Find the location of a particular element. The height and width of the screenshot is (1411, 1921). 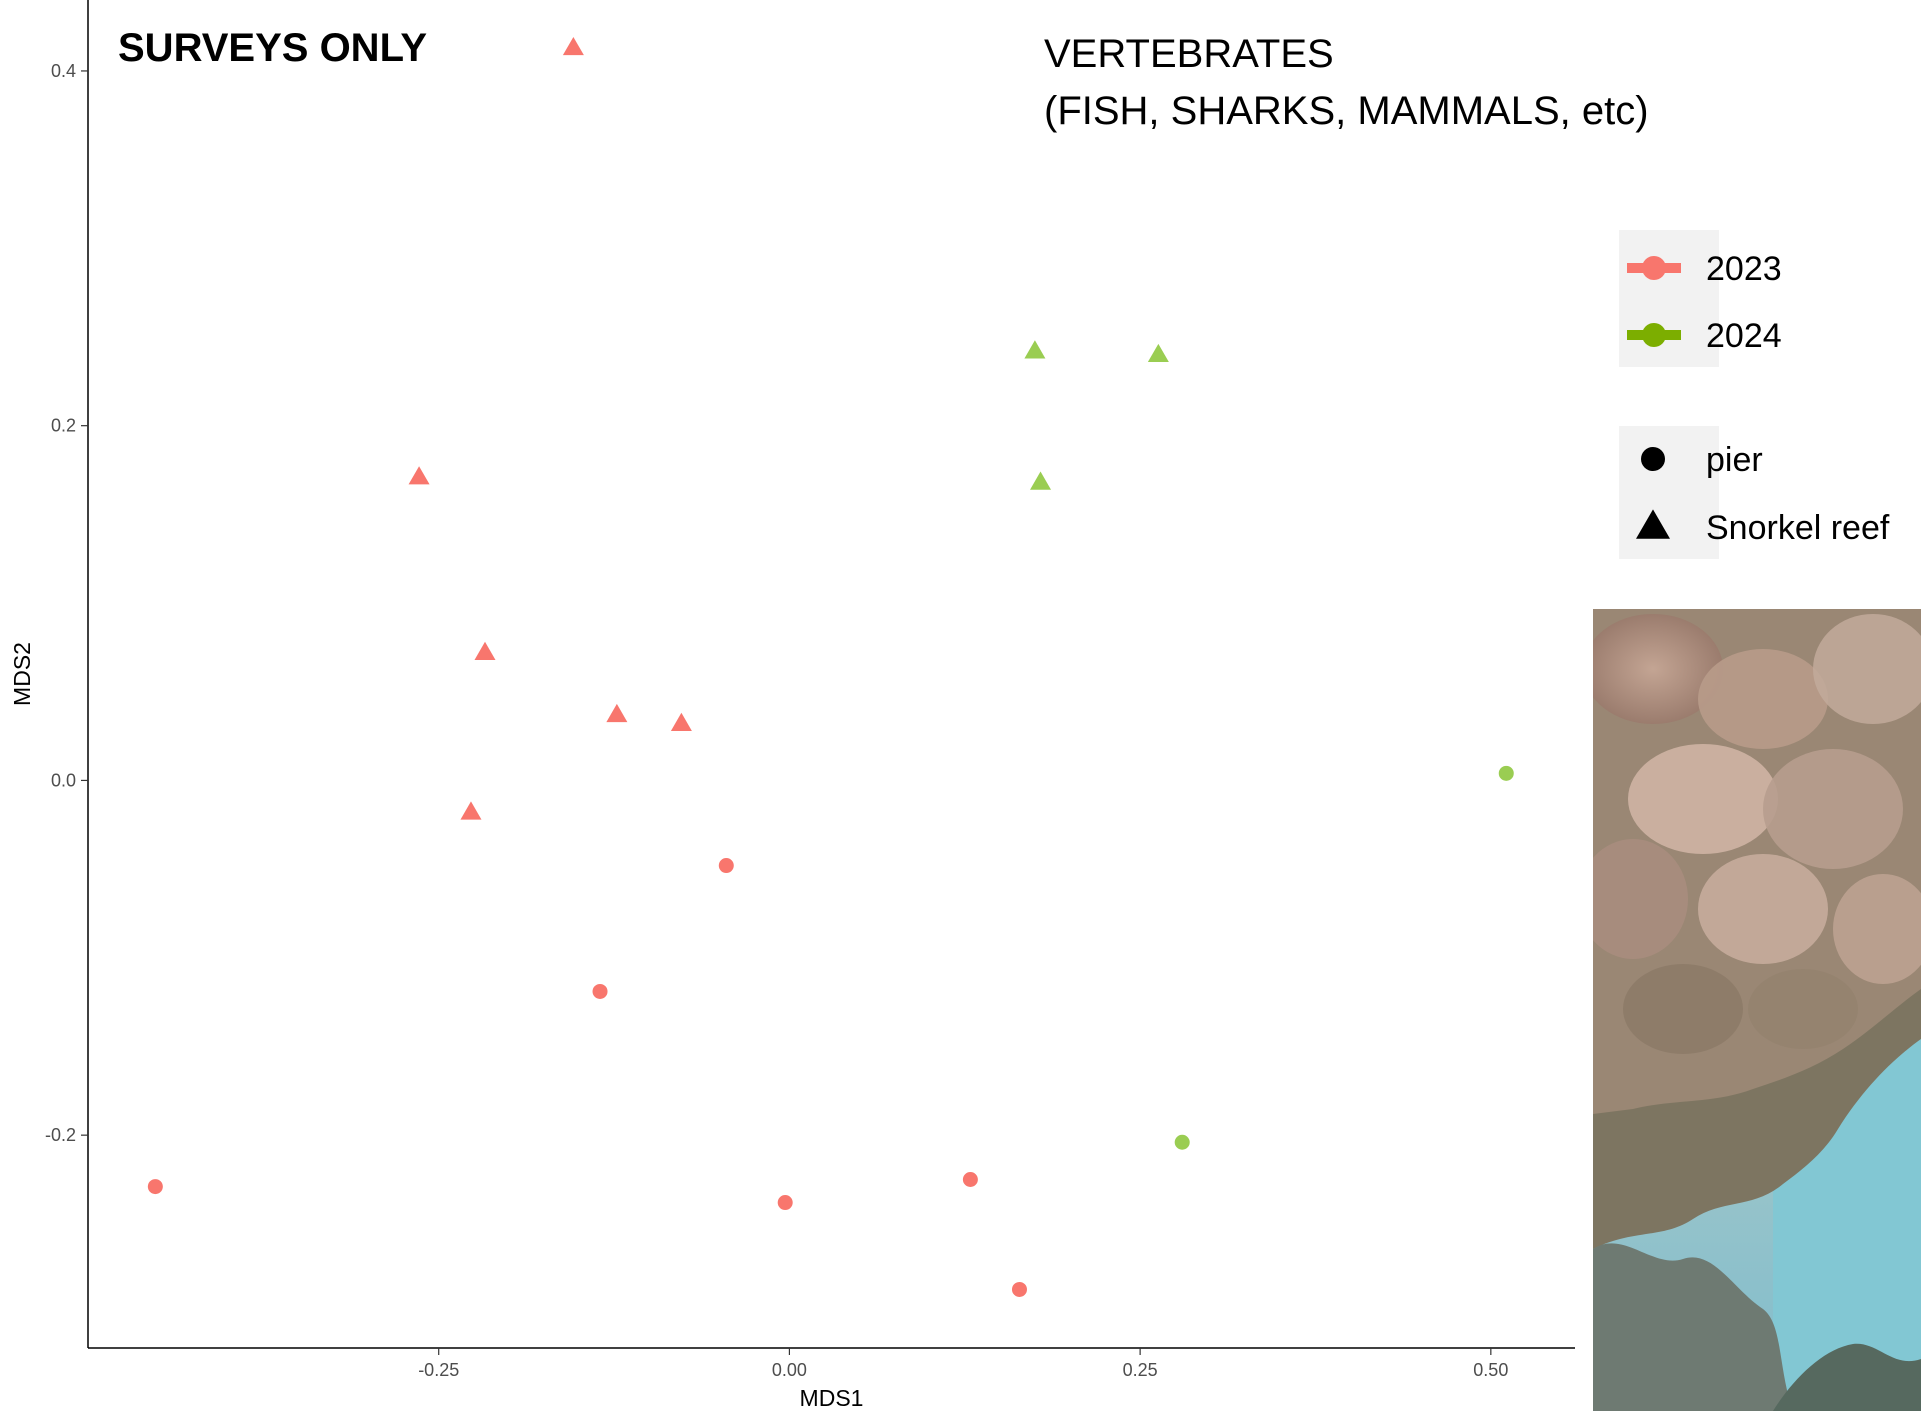

taxon-group-label: VERTEBRATES (FISH, SHARKS, MAMMALS, etc) is located at coordinates (1346, 83).